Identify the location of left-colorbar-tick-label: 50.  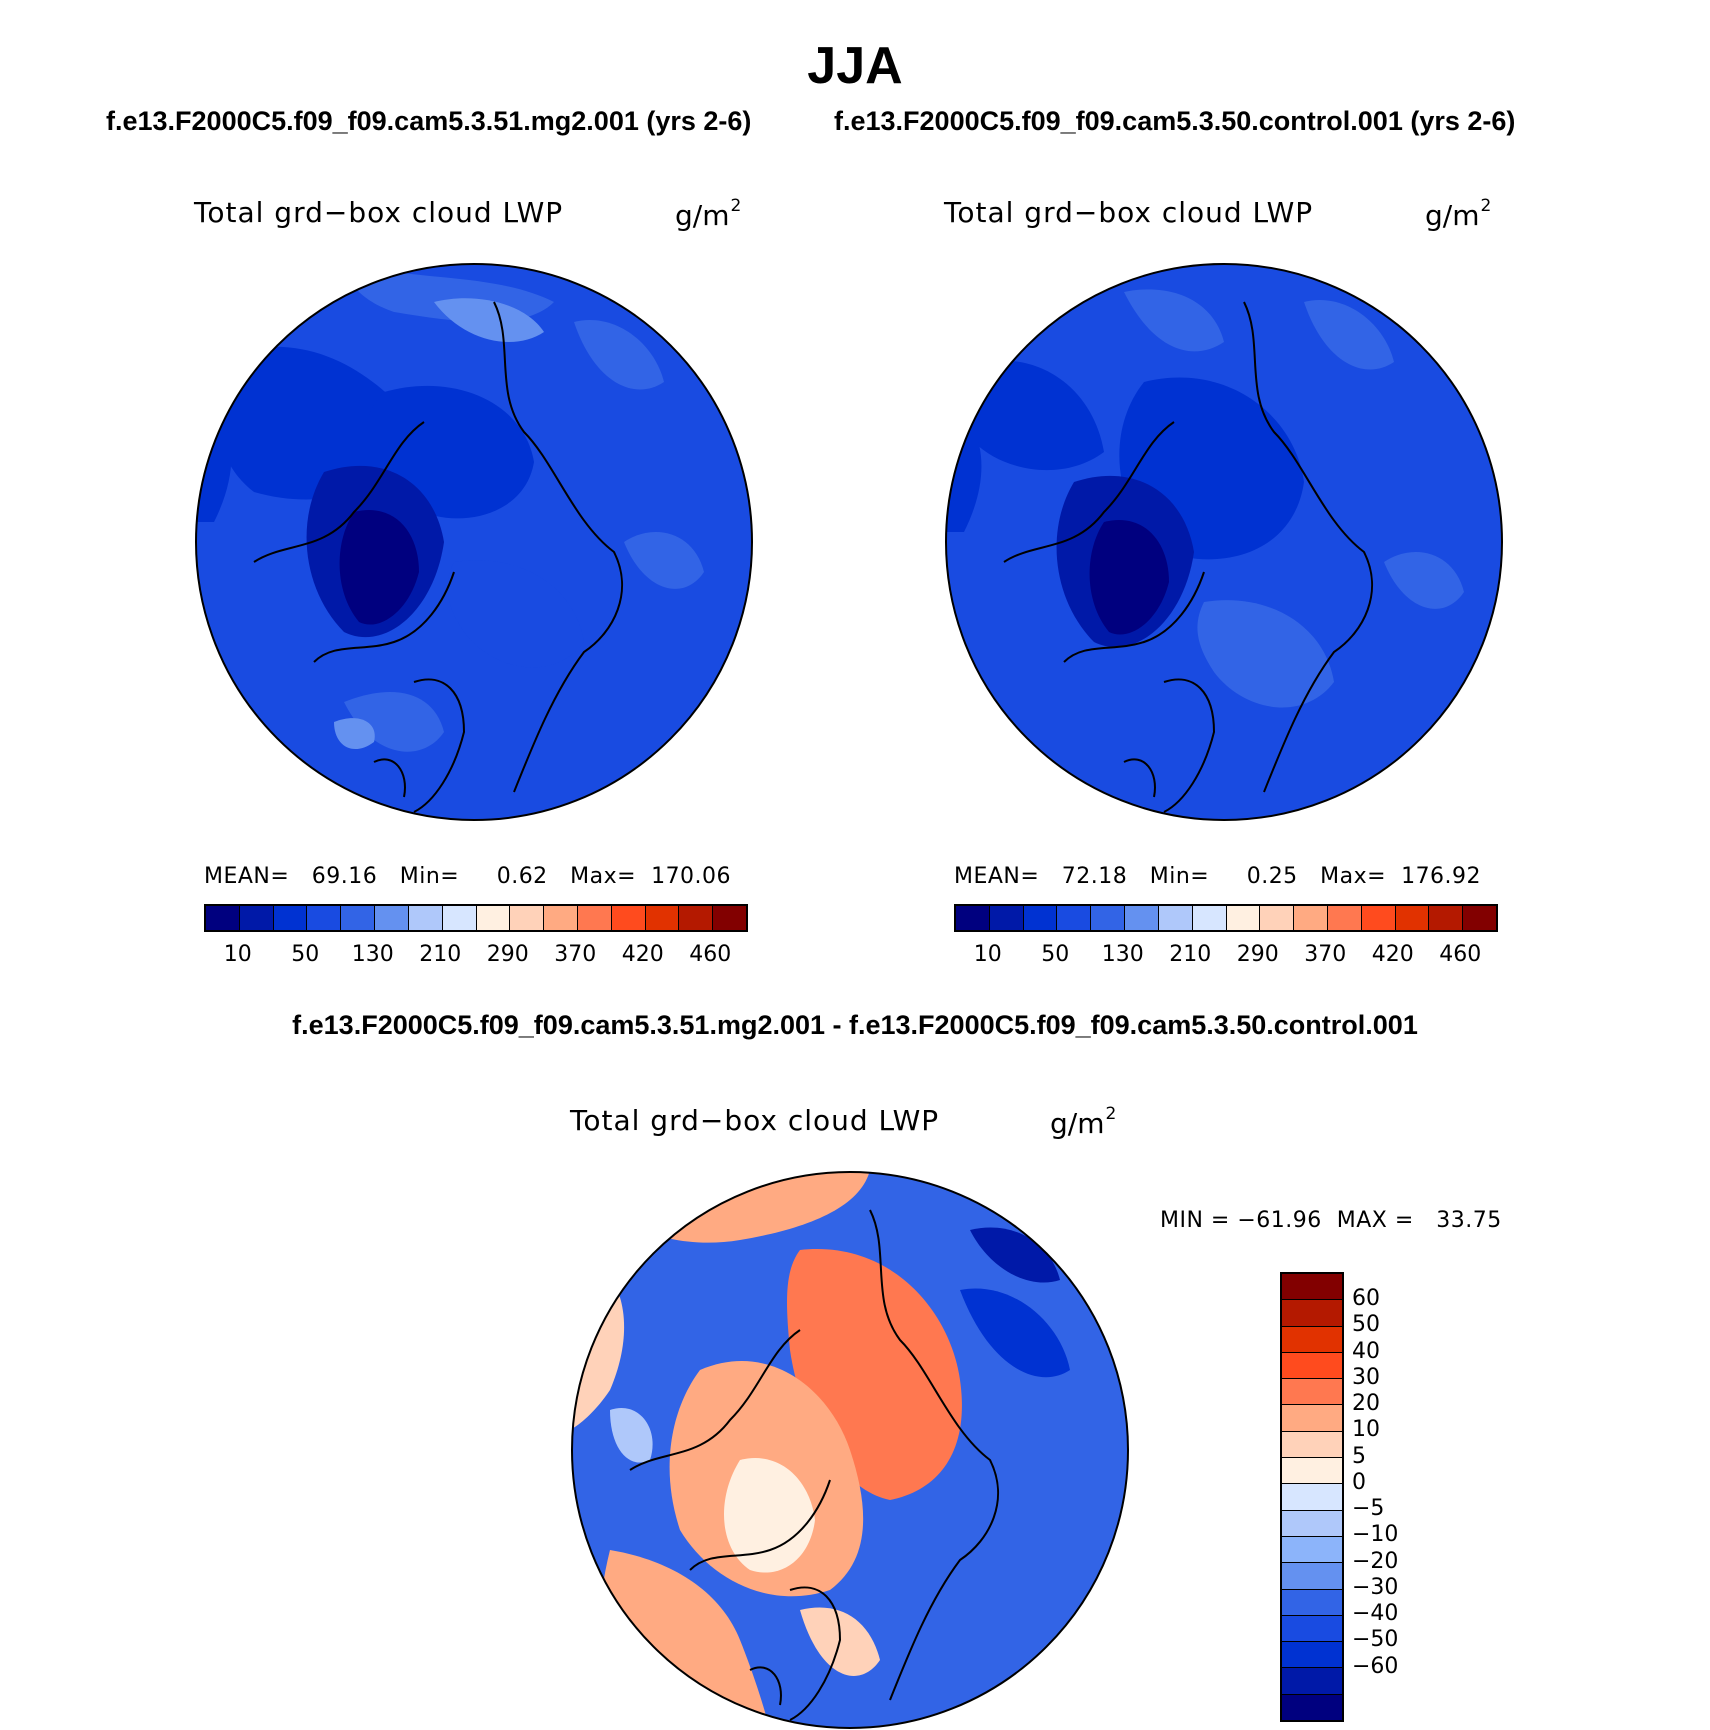
(305, 954).